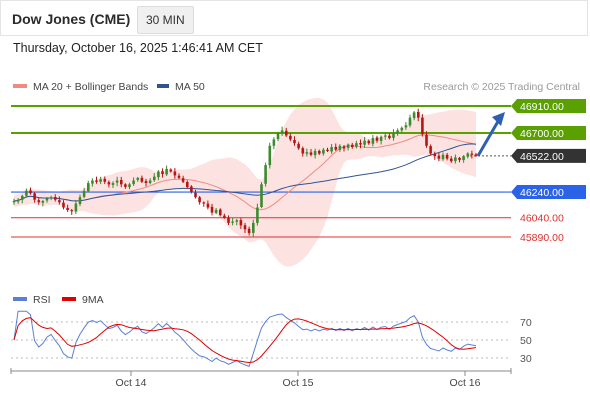 The width and height of the screenshot is (590, 400). What do you see at coordinates (542, 219) in the screenshot?
I see `level-label-text-46040: 46040.00` at bounding box center [542, 219].